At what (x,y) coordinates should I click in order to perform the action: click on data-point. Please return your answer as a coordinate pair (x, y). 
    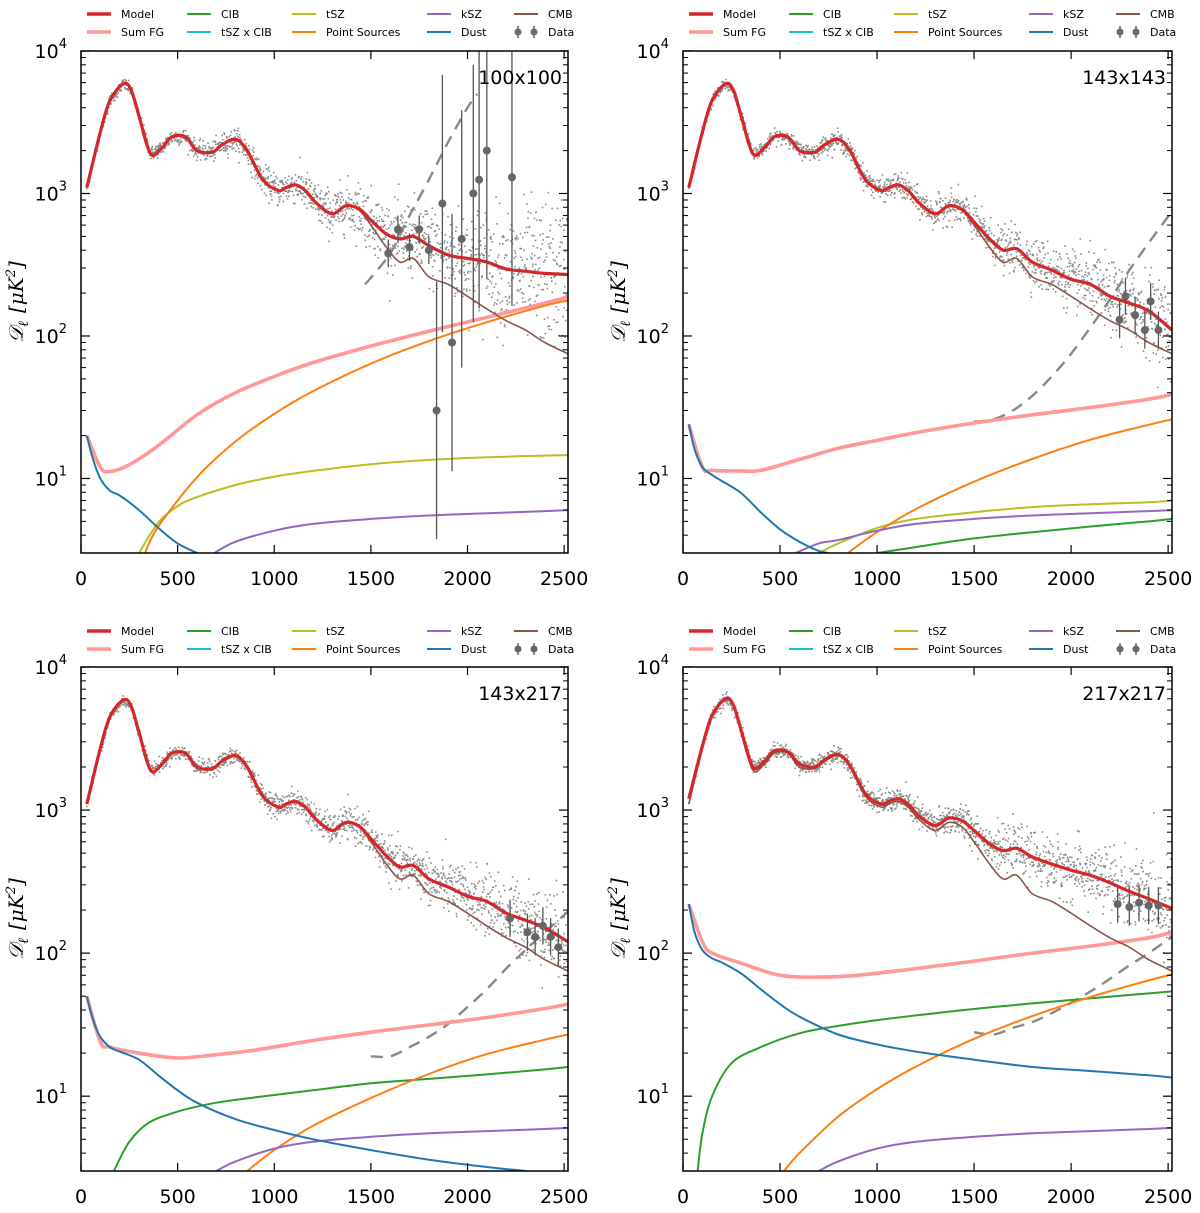
    Looking at the image, I should click on (1150, 301).